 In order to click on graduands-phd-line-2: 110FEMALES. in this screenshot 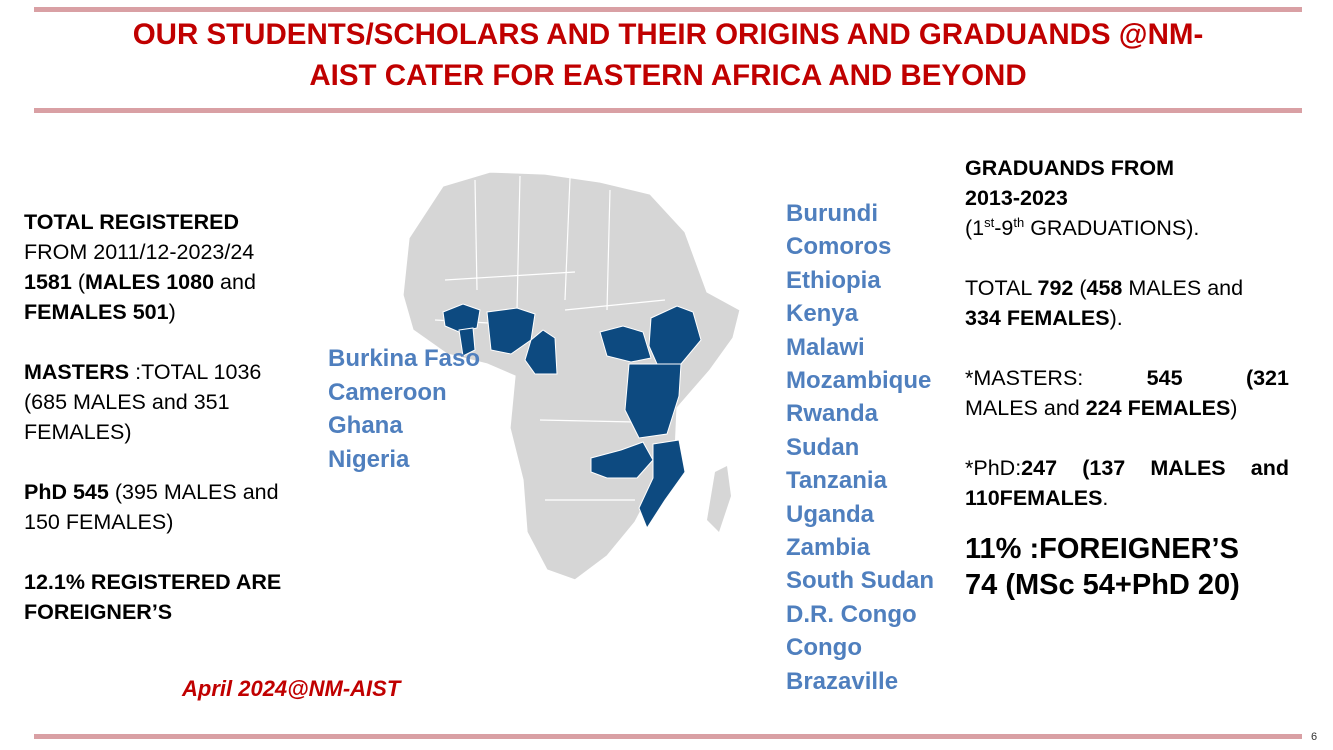, I will do `click(1037, 498)`.